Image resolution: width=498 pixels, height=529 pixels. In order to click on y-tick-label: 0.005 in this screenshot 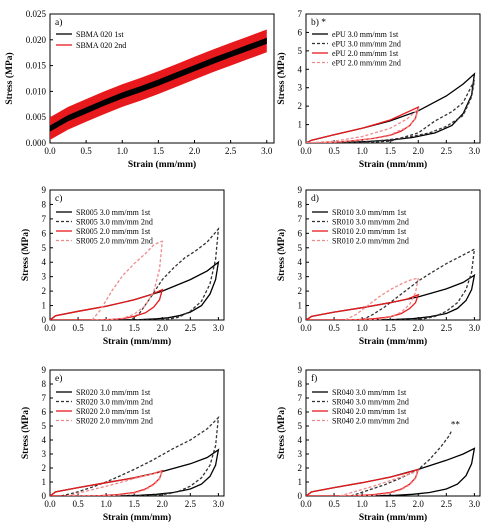, I will do `click(36, 117)`.